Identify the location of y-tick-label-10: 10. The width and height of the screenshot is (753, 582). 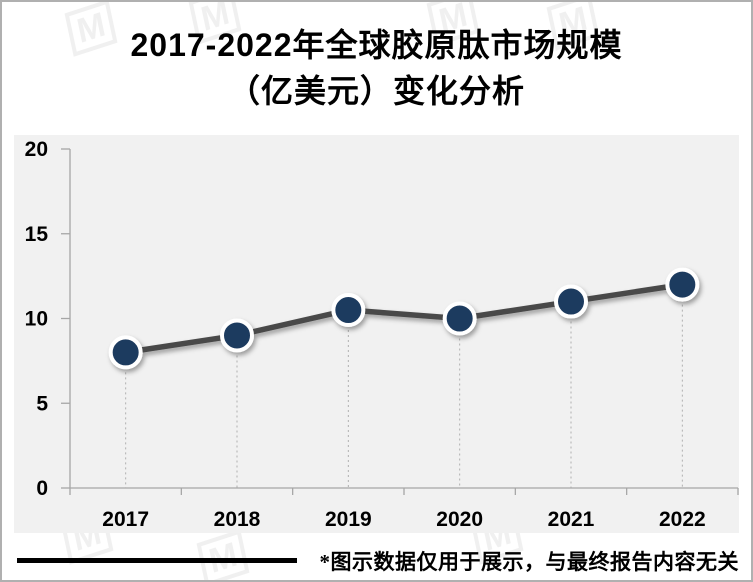
(36, 319).